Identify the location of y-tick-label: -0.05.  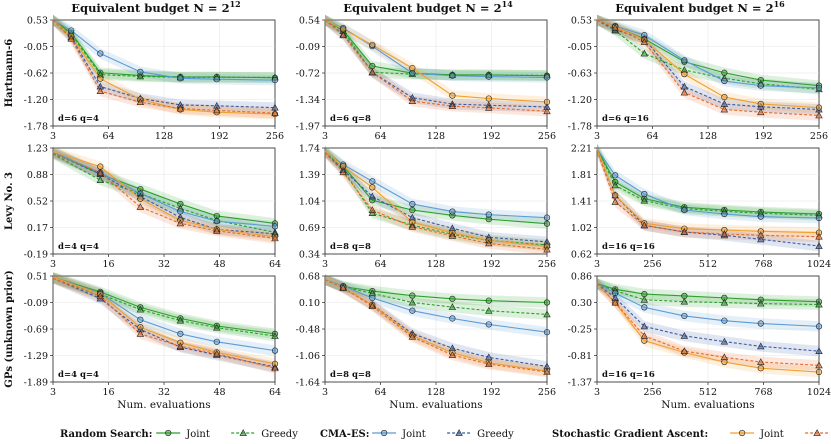
(580, 47).